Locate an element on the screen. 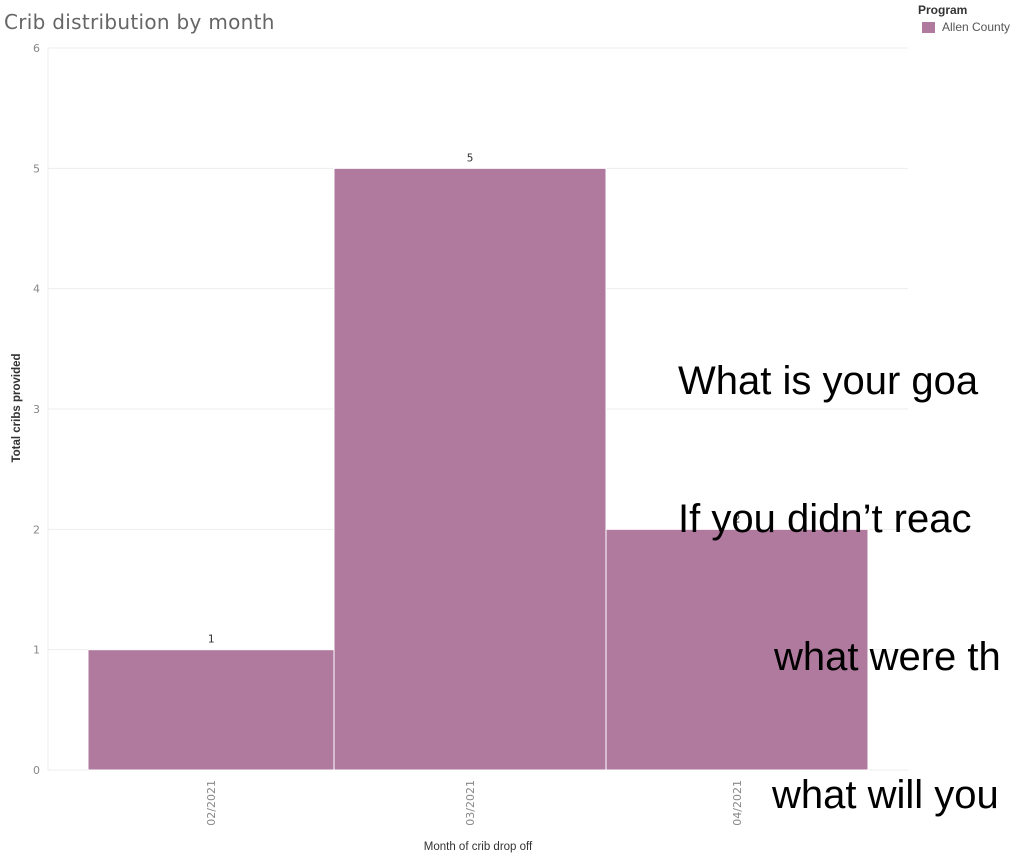  y-axis-ticks: 0 1 2 3 4 5 6 is located at coordinates (36, 409).